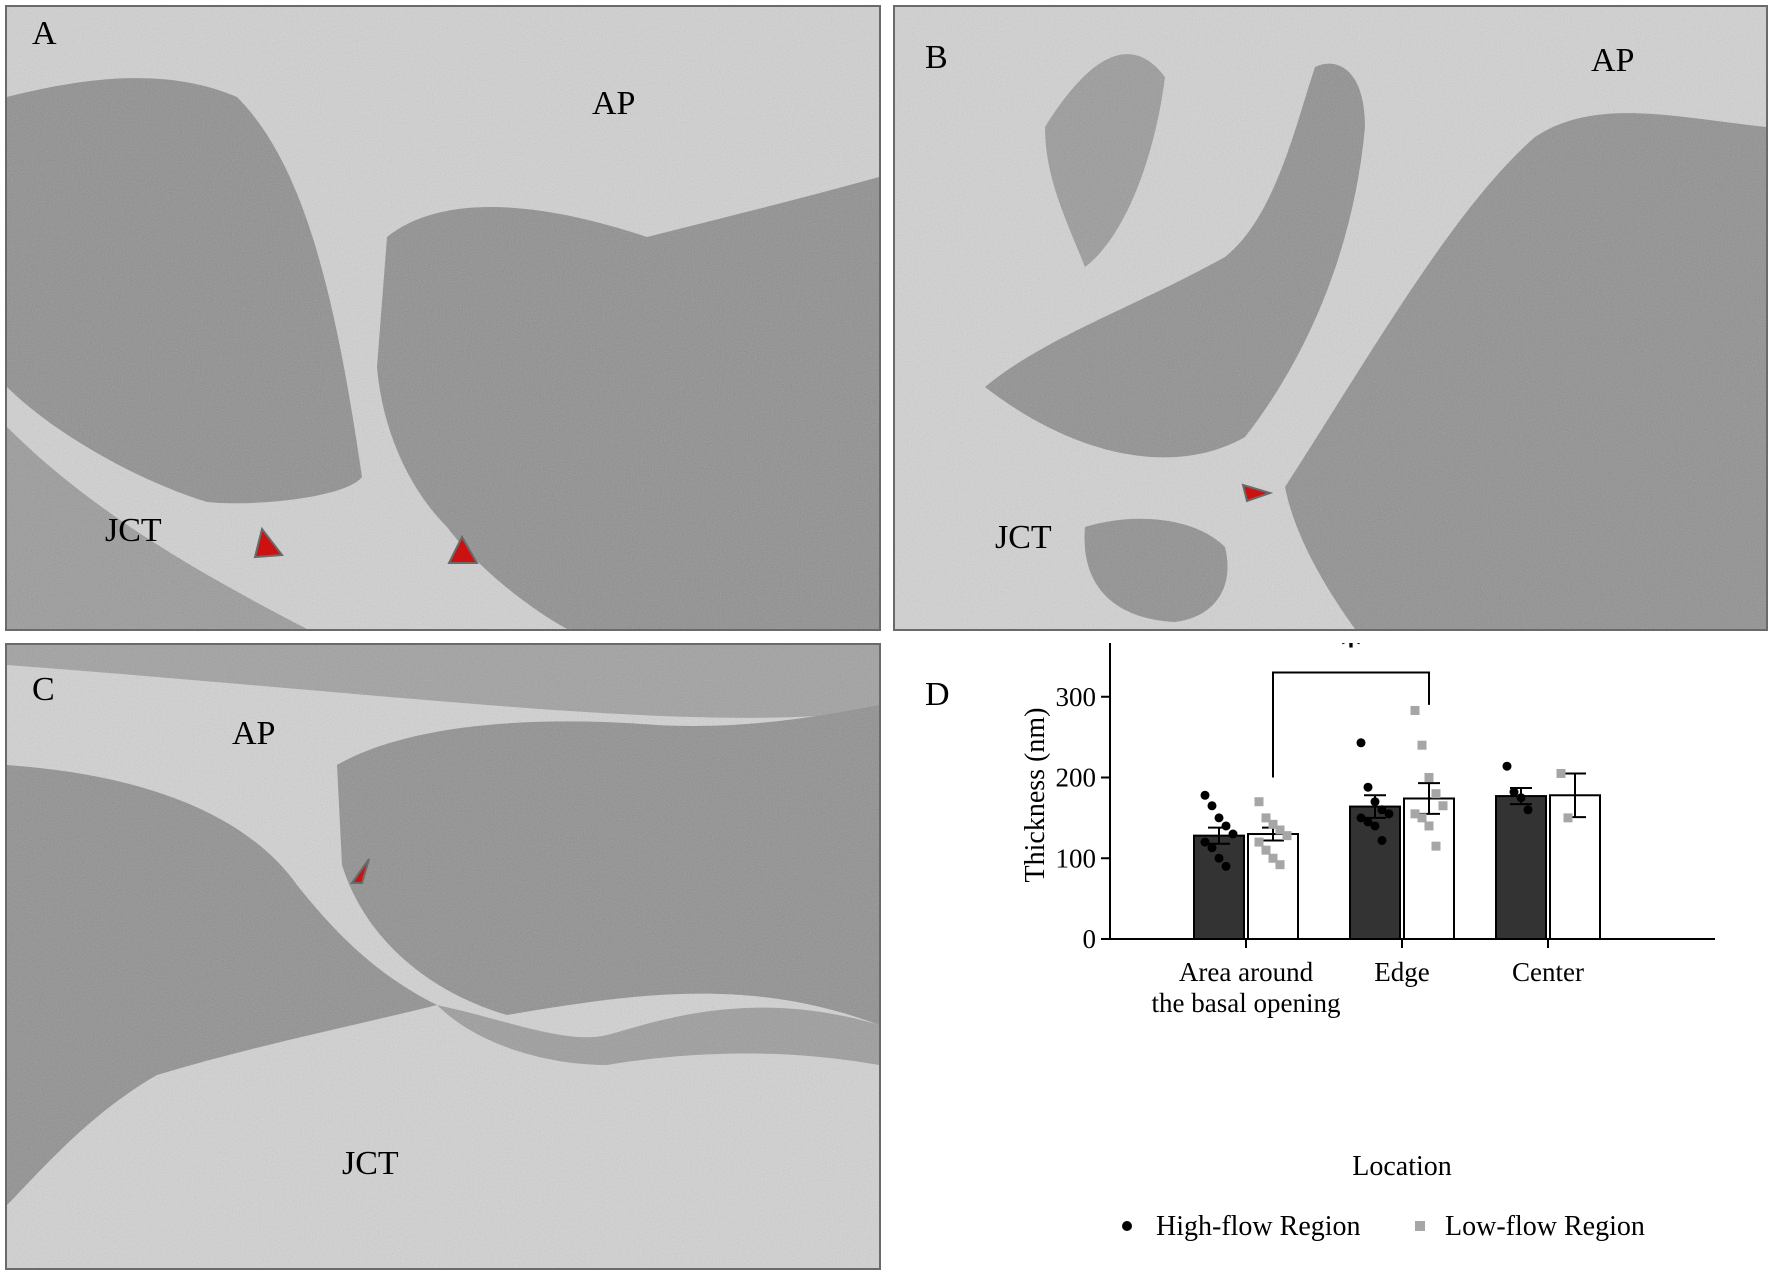 The image size is (1772, 1274). What do you see at coordinates (1402, 1166) in the screenshot?
I see `x-axis-label: Location` at bounding box center [1402, 1166].